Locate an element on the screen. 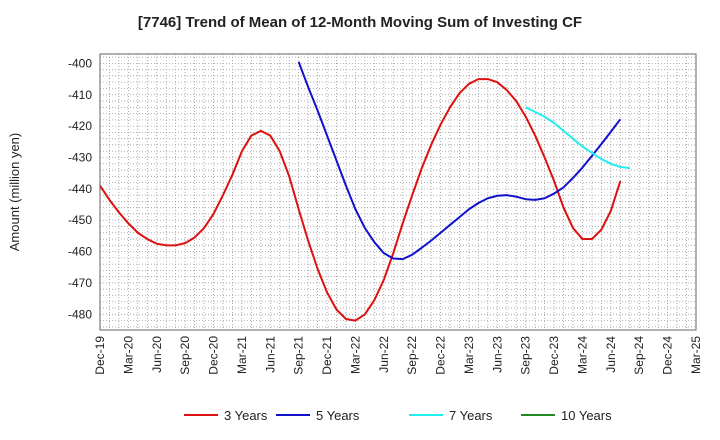  x-tick-label: Mar-23 is located at coordinates (469, 355).